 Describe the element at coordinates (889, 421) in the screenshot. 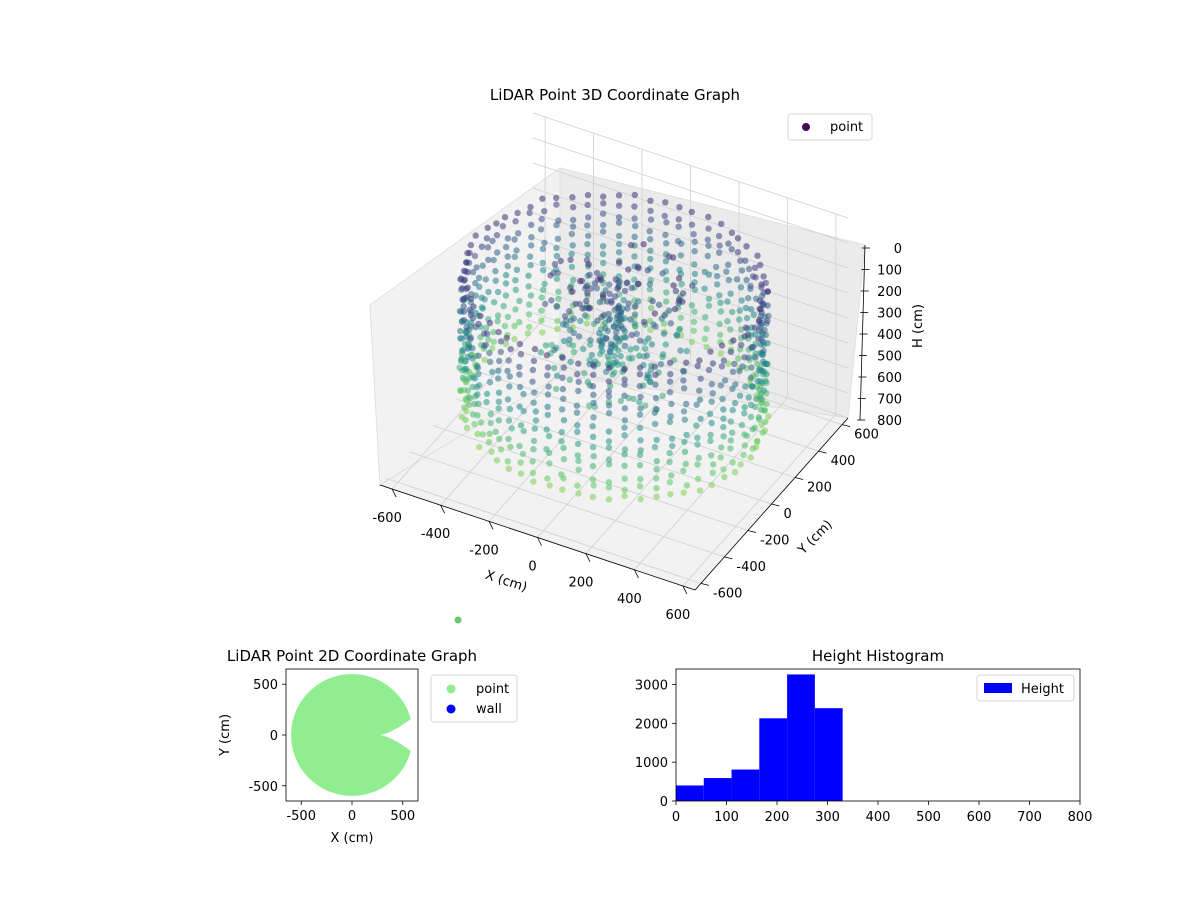

I see `z-tick-label-3d: 800` at that location.